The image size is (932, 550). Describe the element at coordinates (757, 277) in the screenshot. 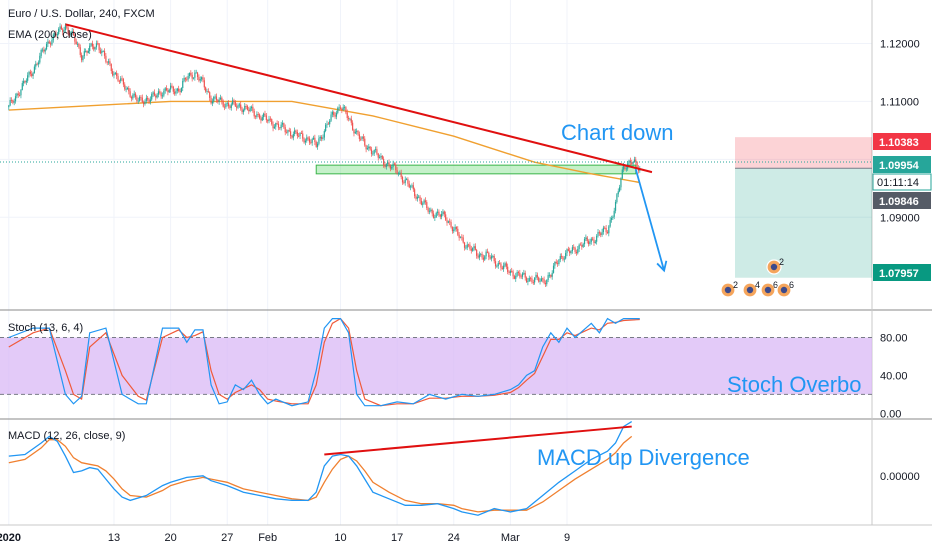

I see `economic-event-badges: 2 2 4 6 6` at that location.